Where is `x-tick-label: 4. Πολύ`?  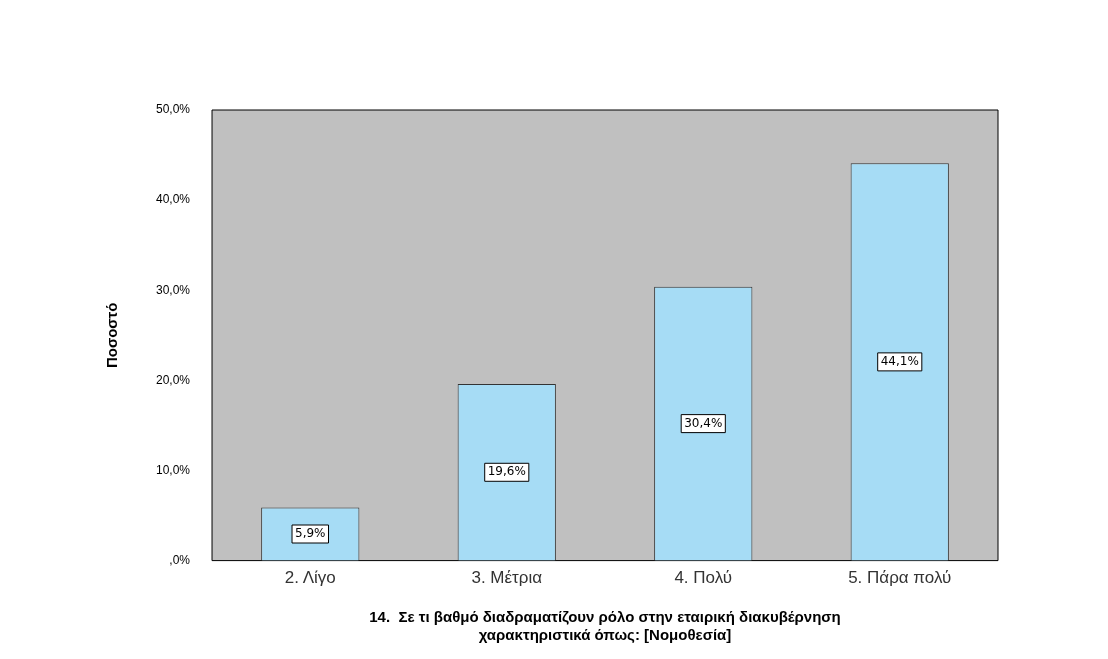 x-tick-label: 4. Πολύ is located at coordinates (703, 578).